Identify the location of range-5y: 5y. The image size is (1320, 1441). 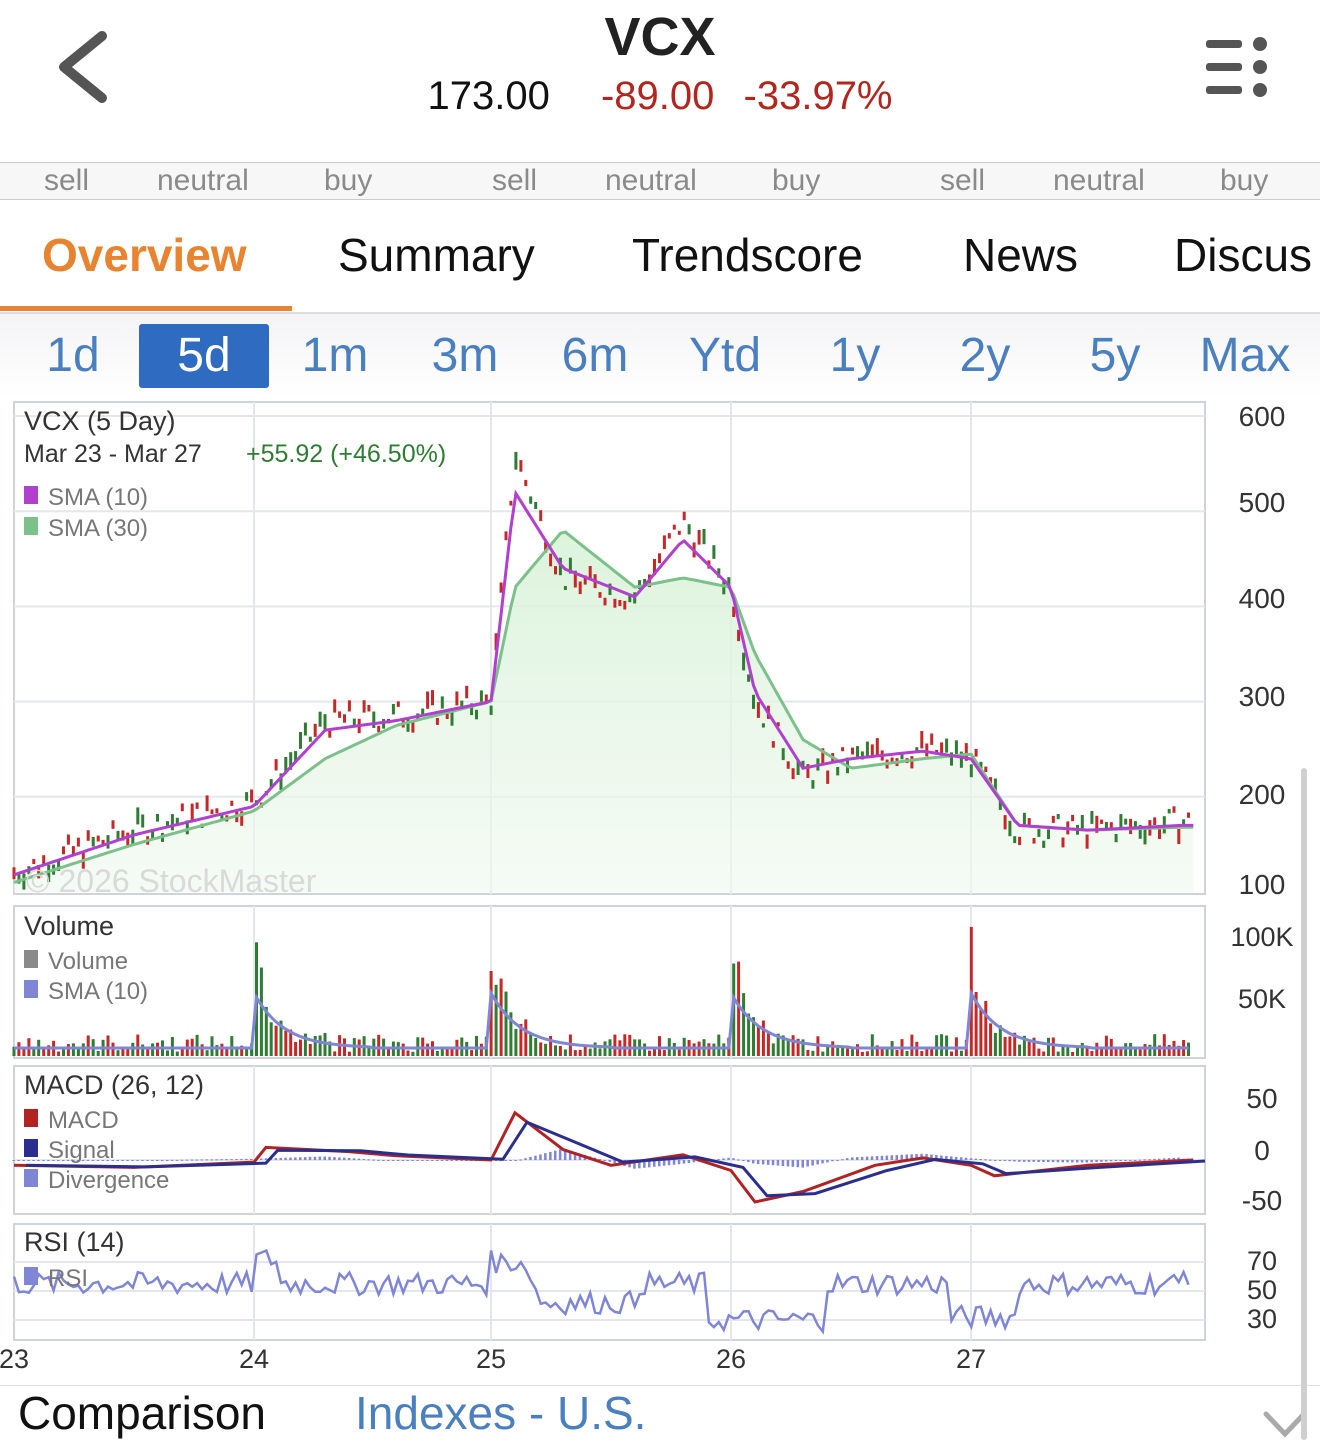
(1115, 355).